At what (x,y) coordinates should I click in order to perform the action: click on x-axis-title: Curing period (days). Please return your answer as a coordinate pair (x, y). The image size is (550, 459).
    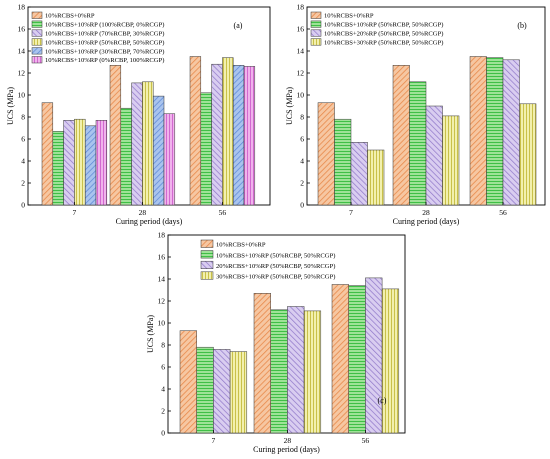
    Looking at the image, I should click on (149, 221).